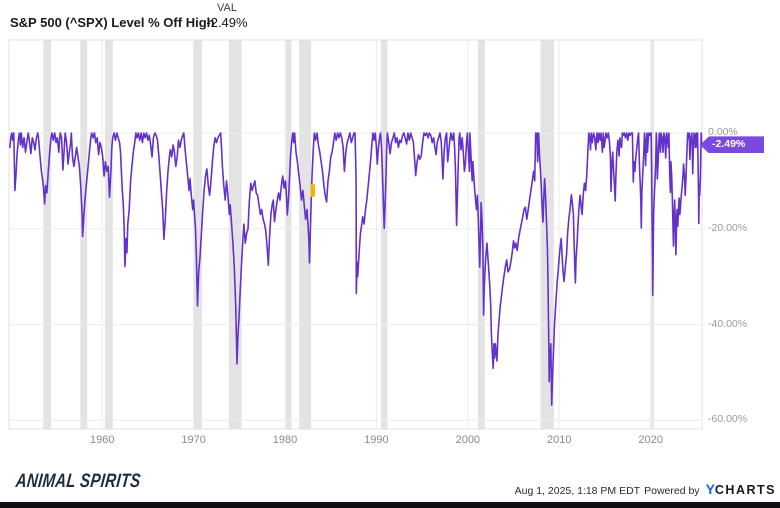 Image resolution: width=780 pixels, height=508 pixels. I want to click on page-title: S&P 500 (^SPX) Level % Off High, so click(112, 22).